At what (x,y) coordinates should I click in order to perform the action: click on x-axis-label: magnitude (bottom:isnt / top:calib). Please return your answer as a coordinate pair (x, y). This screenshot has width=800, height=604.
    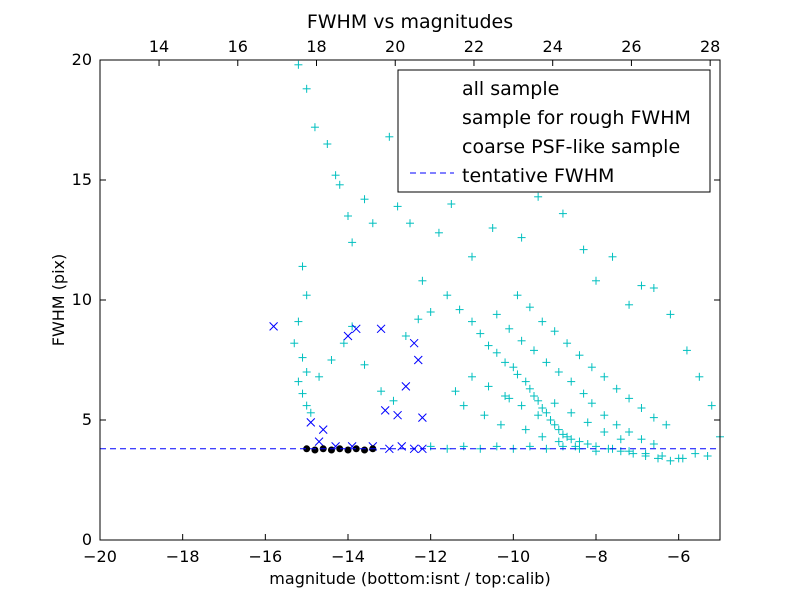
    Looking at the image, I should click on (409, 578).